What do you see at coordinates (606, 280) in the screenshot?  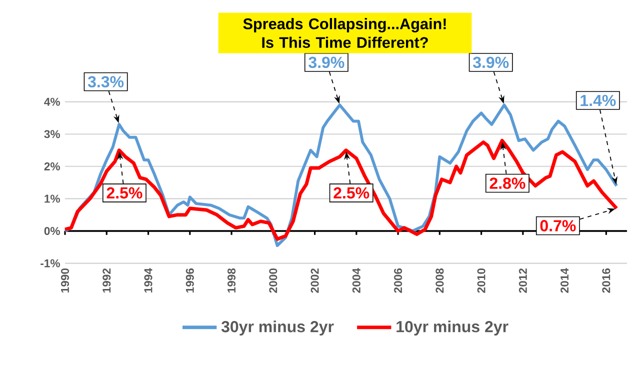 I see `x-tick-label: 2016` at bounding box center [606, 280].